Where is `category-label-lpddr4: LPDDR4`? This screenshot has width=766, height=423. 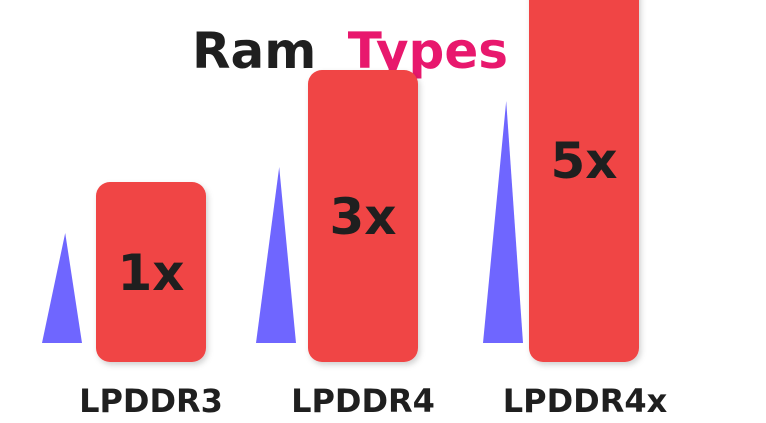 category-label-lpddr4: LPDDR4 is located at coordinates (363, 401).